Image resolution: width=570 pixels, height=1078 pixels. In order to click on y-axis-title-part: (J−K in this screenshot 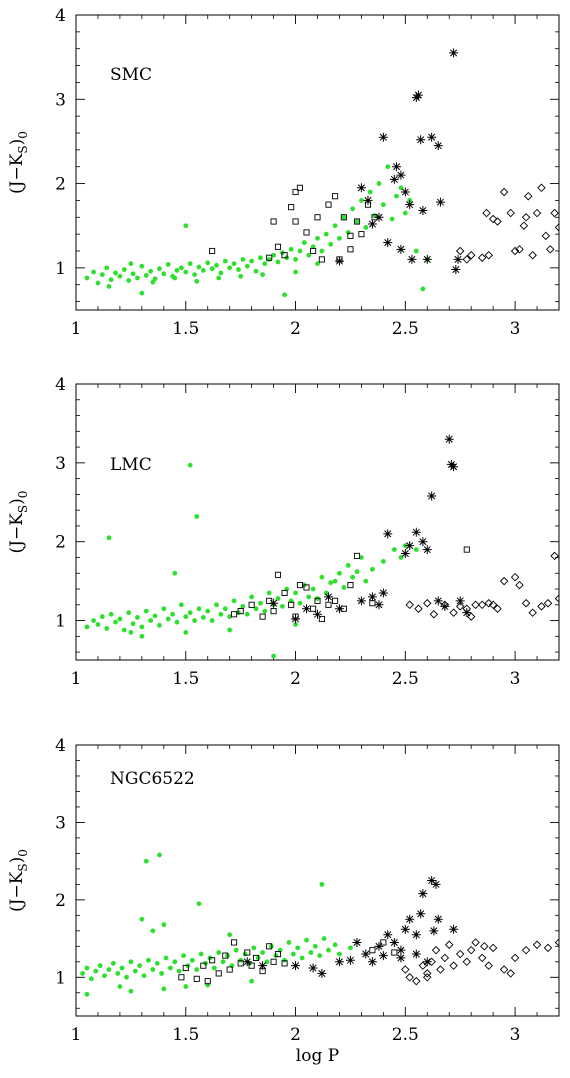, I will do `click(17, 891)`.